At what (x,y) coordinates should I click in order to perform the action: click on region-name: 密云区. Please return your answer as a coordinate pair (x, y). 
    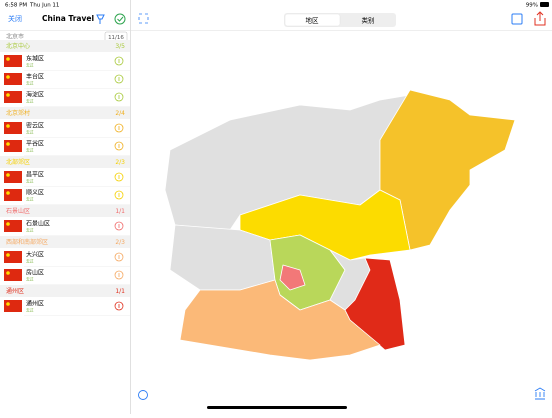
    Looking at the image, I should click on (35, 126).